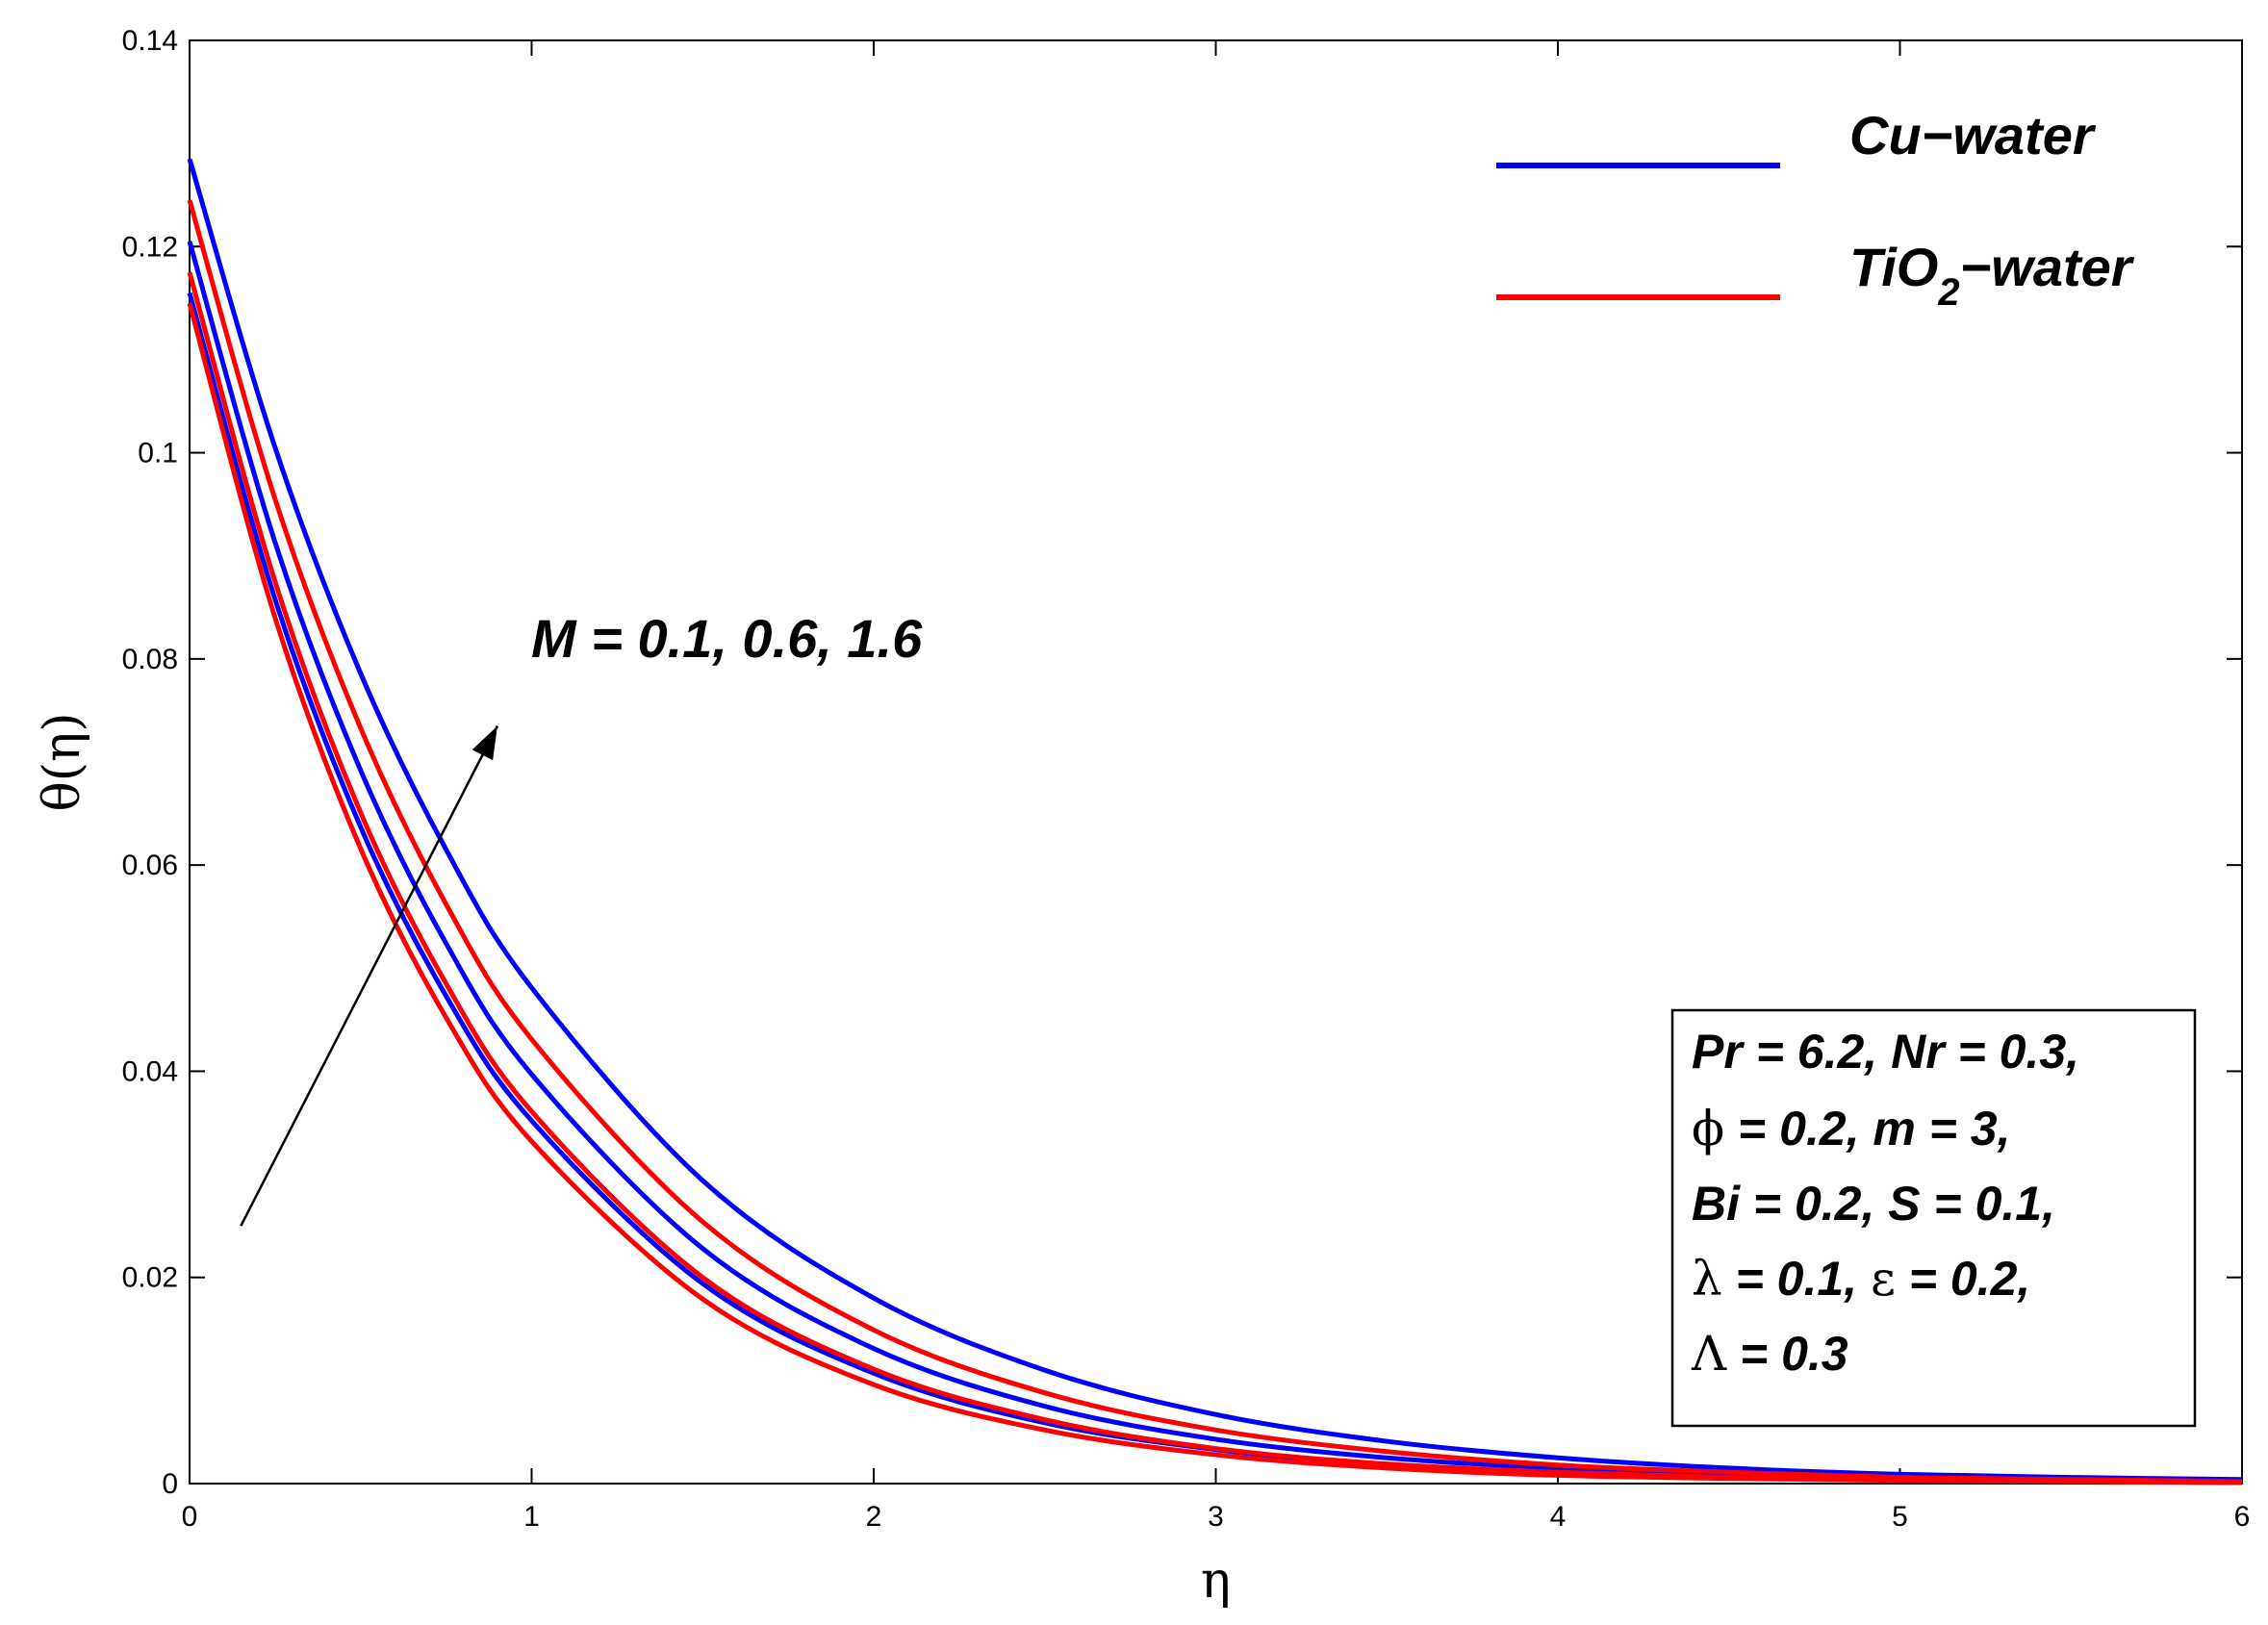 The image size is (2268, 1625). I want to click on annotation-text: M = 0.1, 0.6, 1.6, so click(727, 638).